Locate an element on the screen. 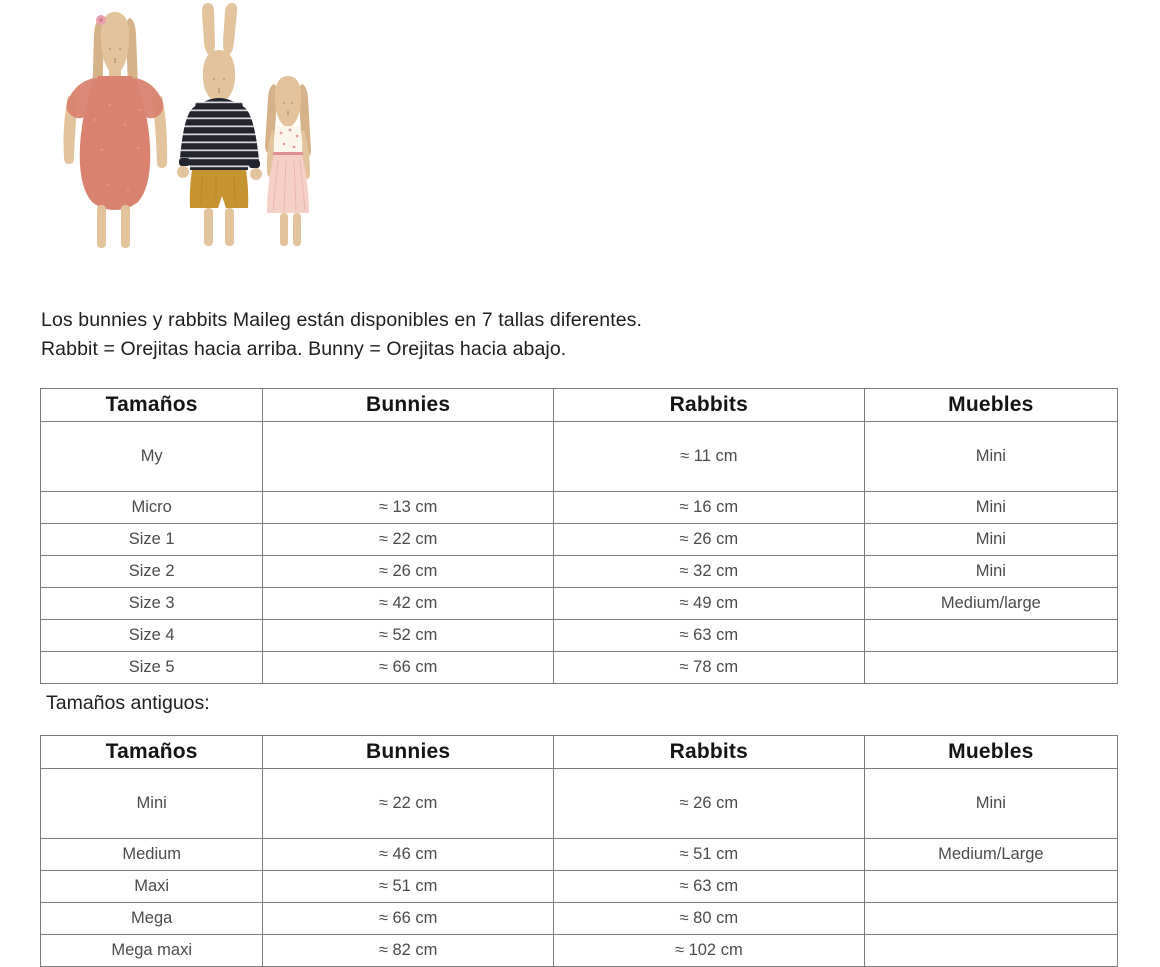 Image resolution: width=1160 pixels, height=967 pixels. rabbit-medium-figure is located at coordinates (219, 124).